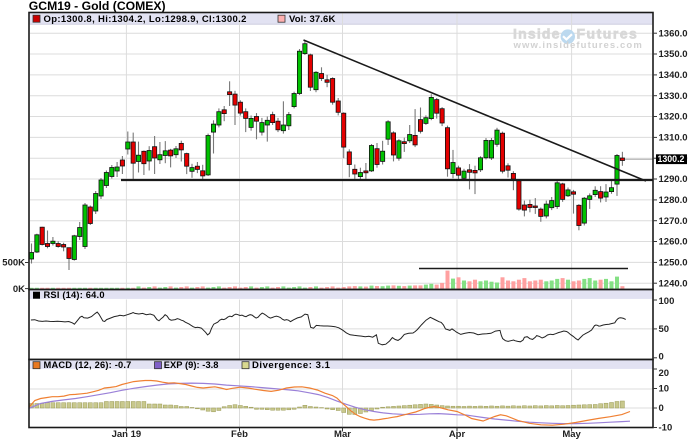  Describe the element at coordinates (667, 301) in the screenshot. I see `svg-text: 100` at that location.